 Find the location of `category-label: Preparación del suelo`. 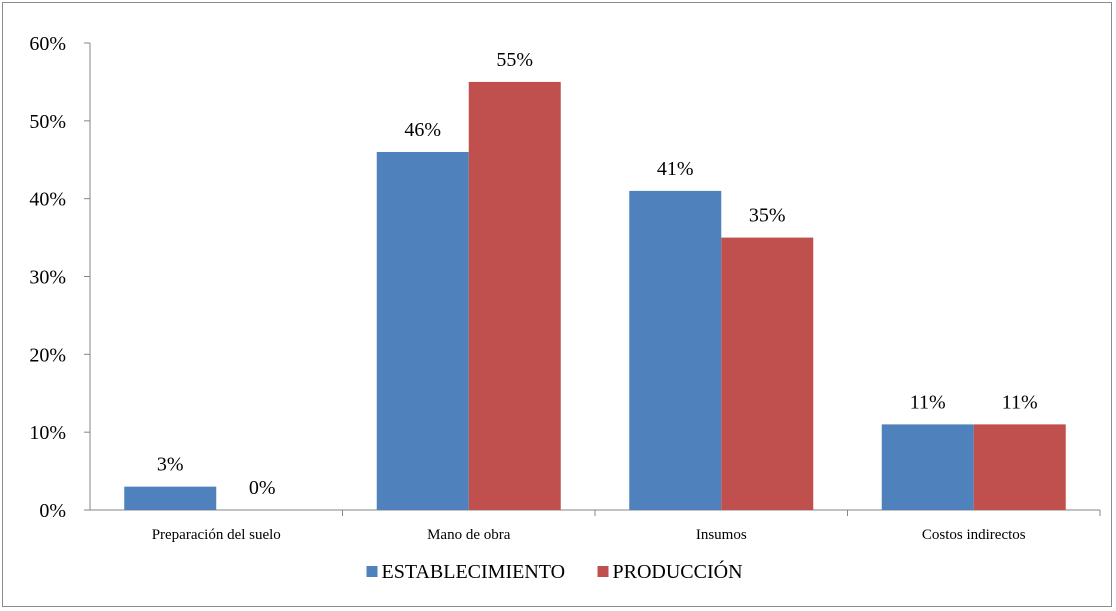

category-label: Preparación del suelo is located at coordinates (216, 535).